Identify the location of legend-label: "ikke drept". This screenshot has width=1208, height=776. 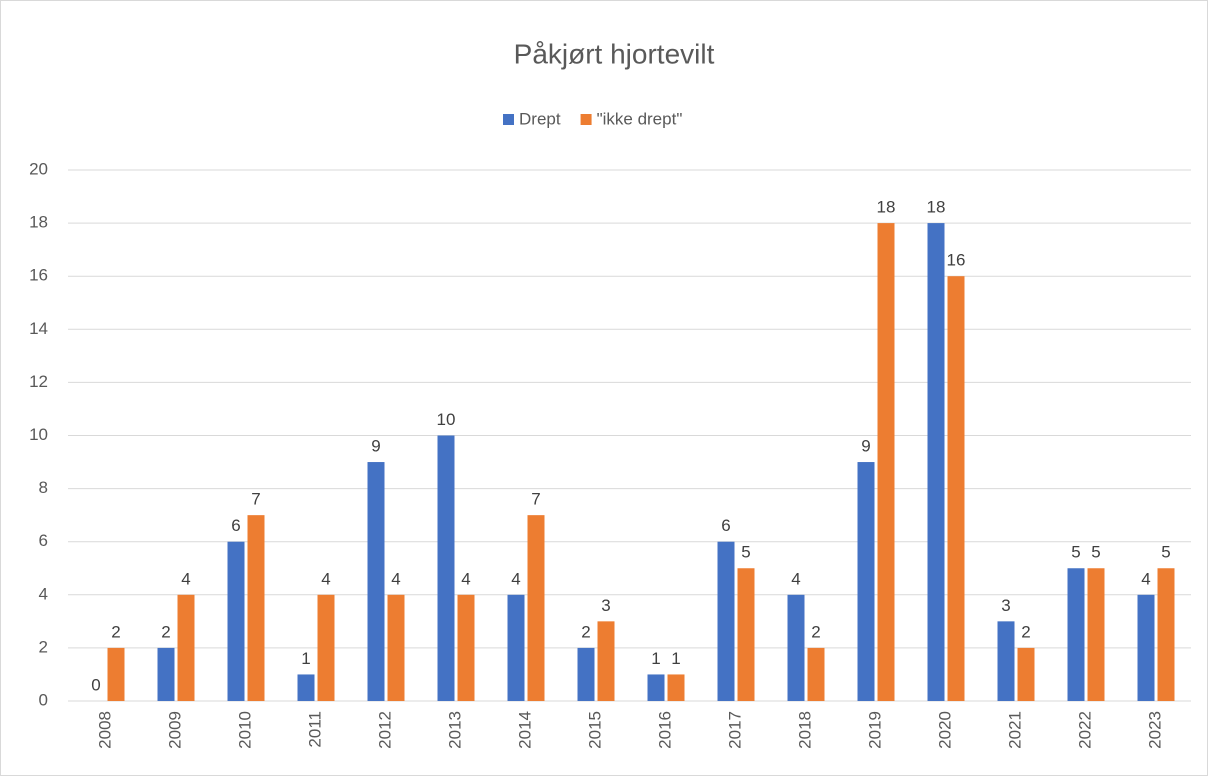
(640, 118).